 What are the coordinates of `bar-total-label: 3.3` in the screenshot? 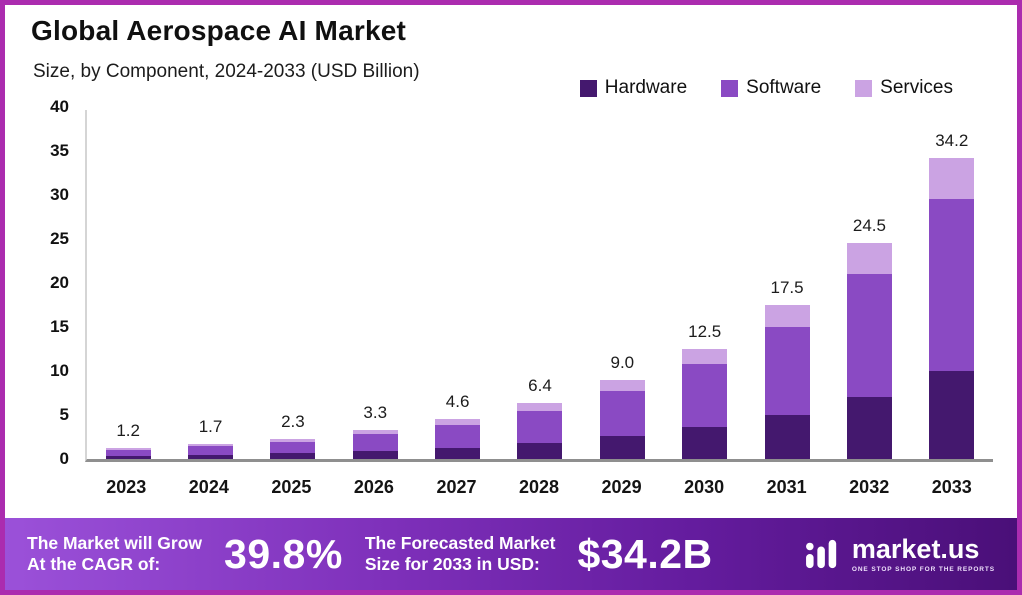 It's located at (375, 412).